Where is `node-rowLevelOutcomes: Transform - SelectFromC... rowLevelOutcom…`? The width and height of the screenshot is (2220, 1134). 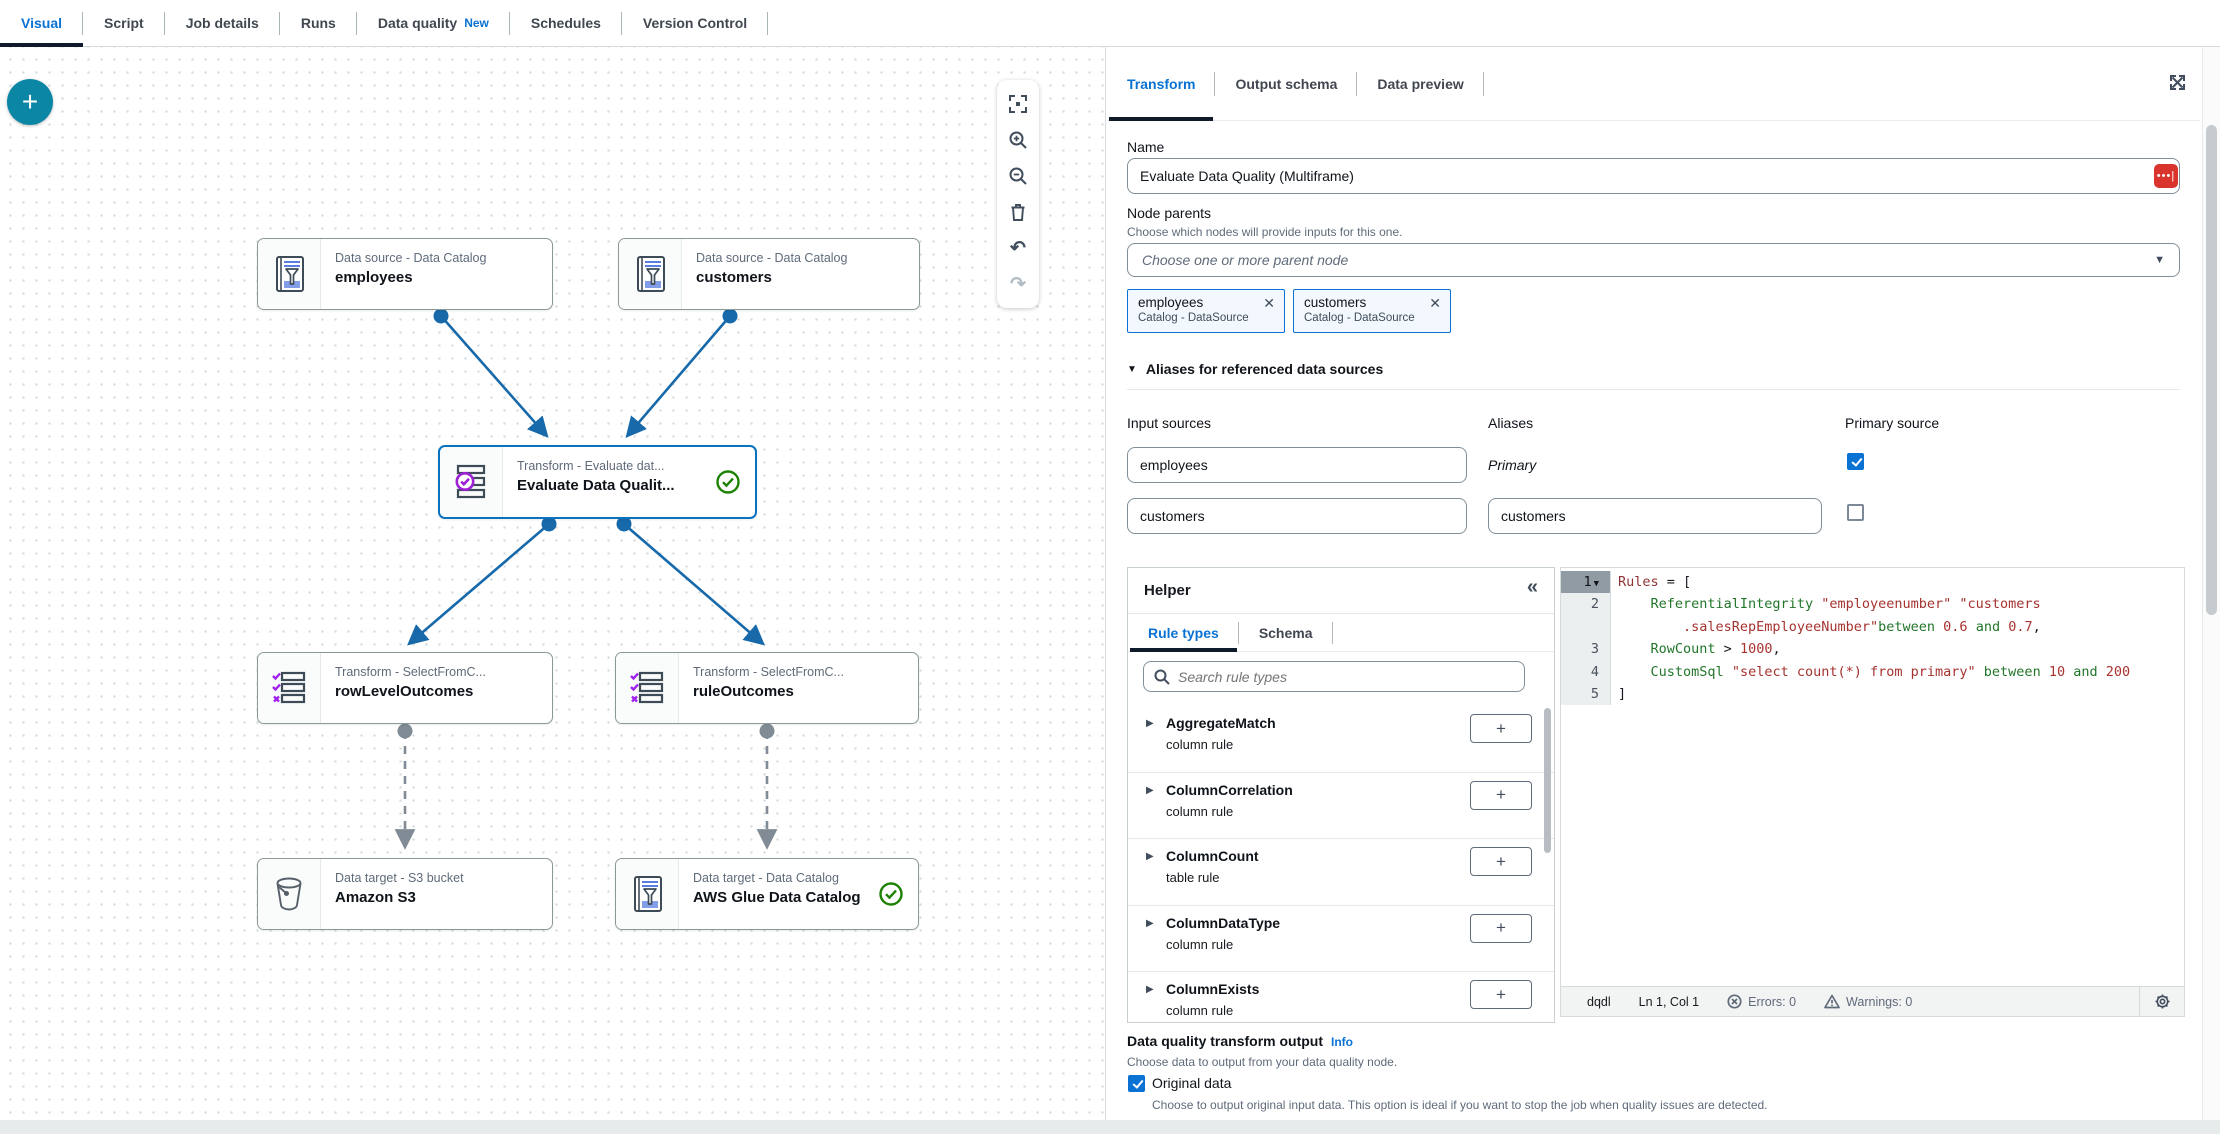
node-rowLevelOutcomes: Transform - SelectFromC... rowLevelOutcom… is located at coordinates (405, 688).